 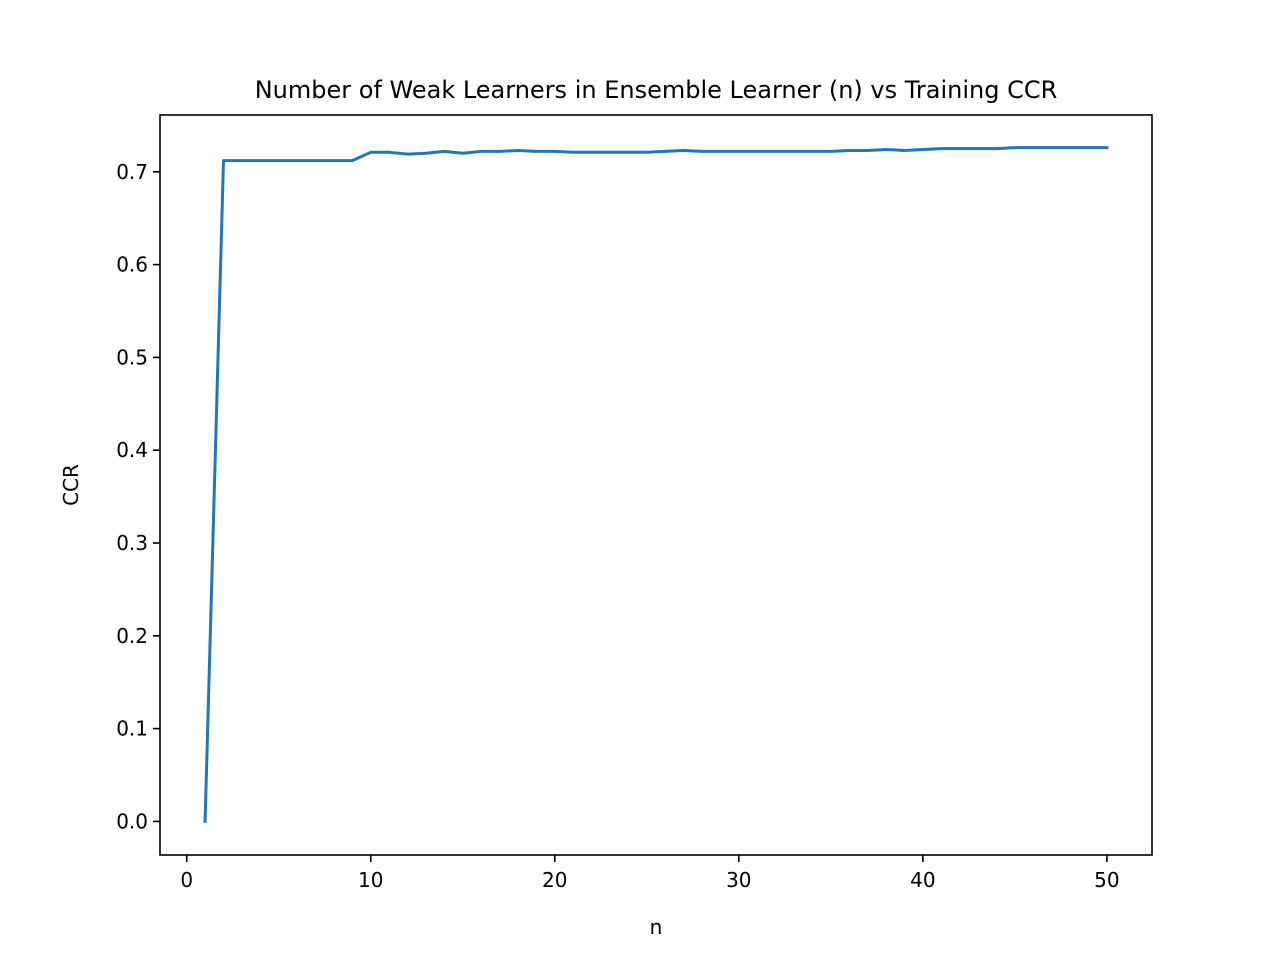 I want to click on y-axis-label: CCR, so click(x=71, y=485).